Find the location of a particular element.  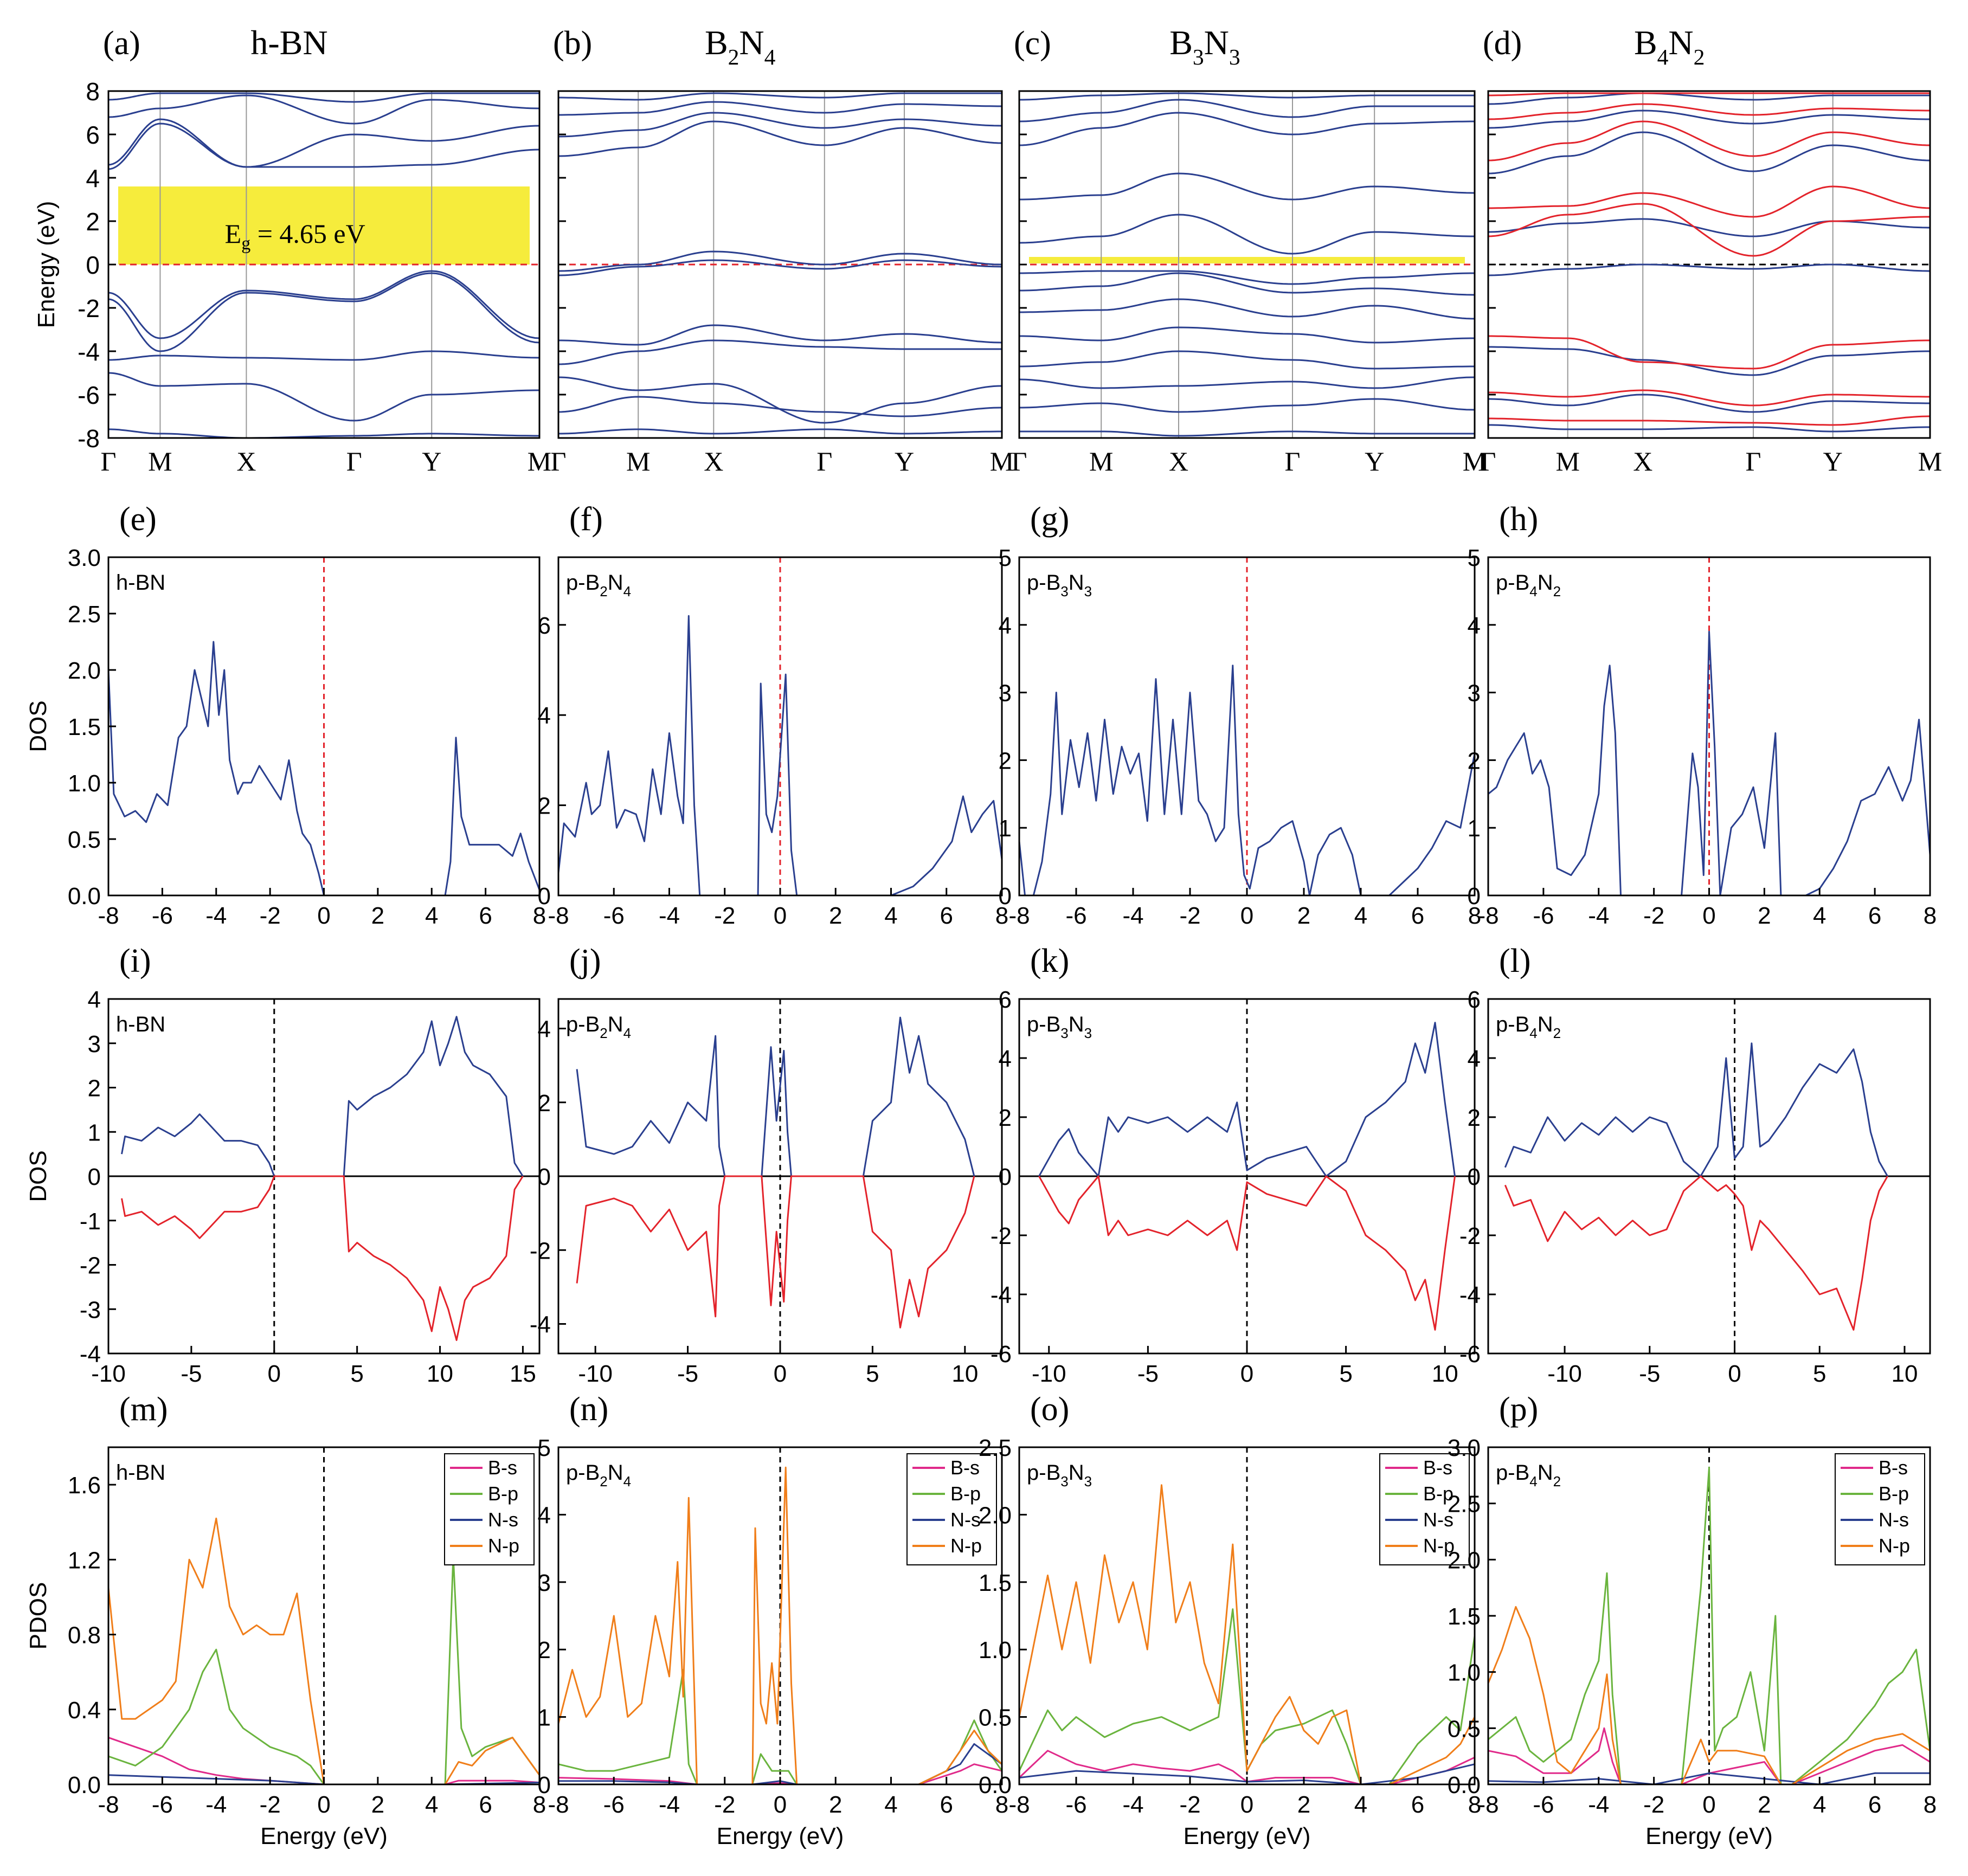

panel-label: (m) is located at coordinates (143, 1409).